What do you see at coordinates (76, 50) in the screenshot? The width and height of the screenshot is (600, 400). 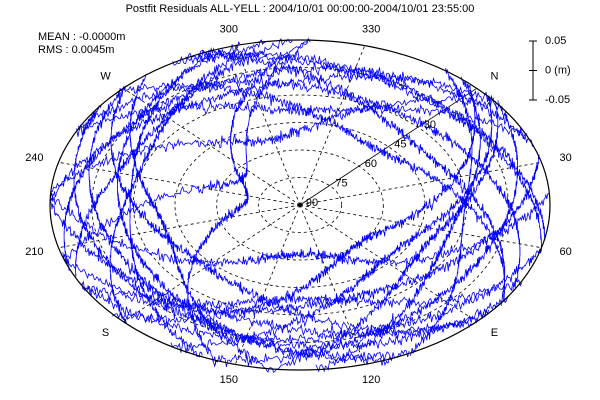 I see `rms-annotation: RMS : 0.0045m` at bounding box center [76, 50].